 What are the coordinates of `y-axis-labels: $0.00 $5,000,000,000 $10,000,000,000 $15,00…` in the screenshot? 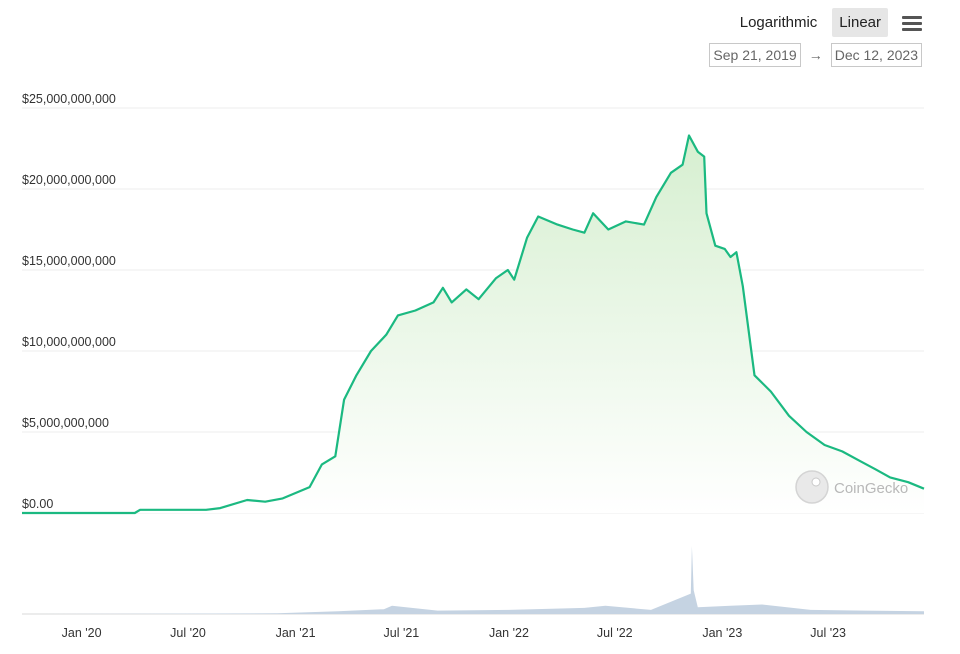 It's located at (69, 301).